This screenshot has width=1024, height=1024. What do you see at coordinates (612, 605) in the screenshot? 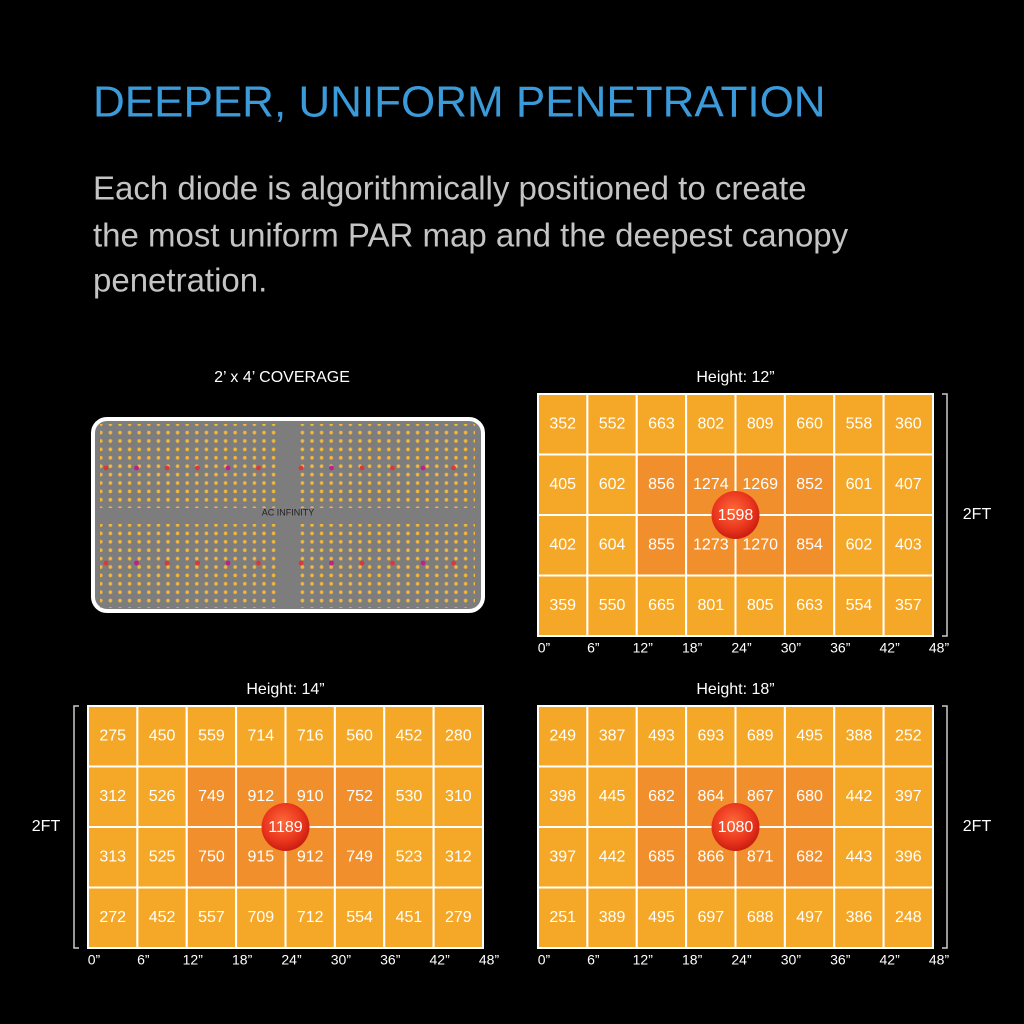
I see `cell-value: 550` at bounding box center [612, 605].